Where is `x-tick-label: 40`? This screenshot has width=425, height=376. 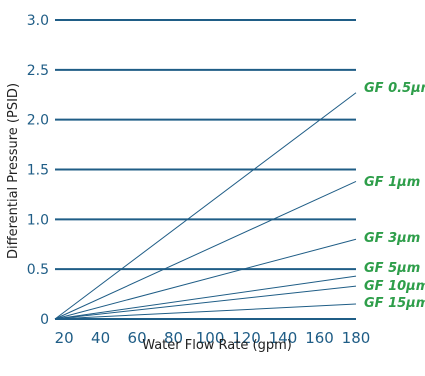
x-tick-label: 40 is located at coordinates (100, 338).